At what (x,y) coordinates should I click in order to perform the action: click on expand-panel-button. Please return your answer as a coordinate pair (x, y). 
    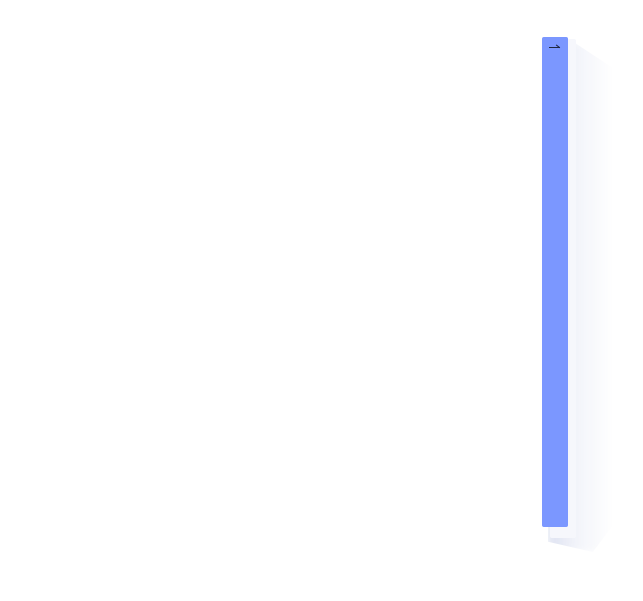
    Looking at the image, I should click on (555, 48).